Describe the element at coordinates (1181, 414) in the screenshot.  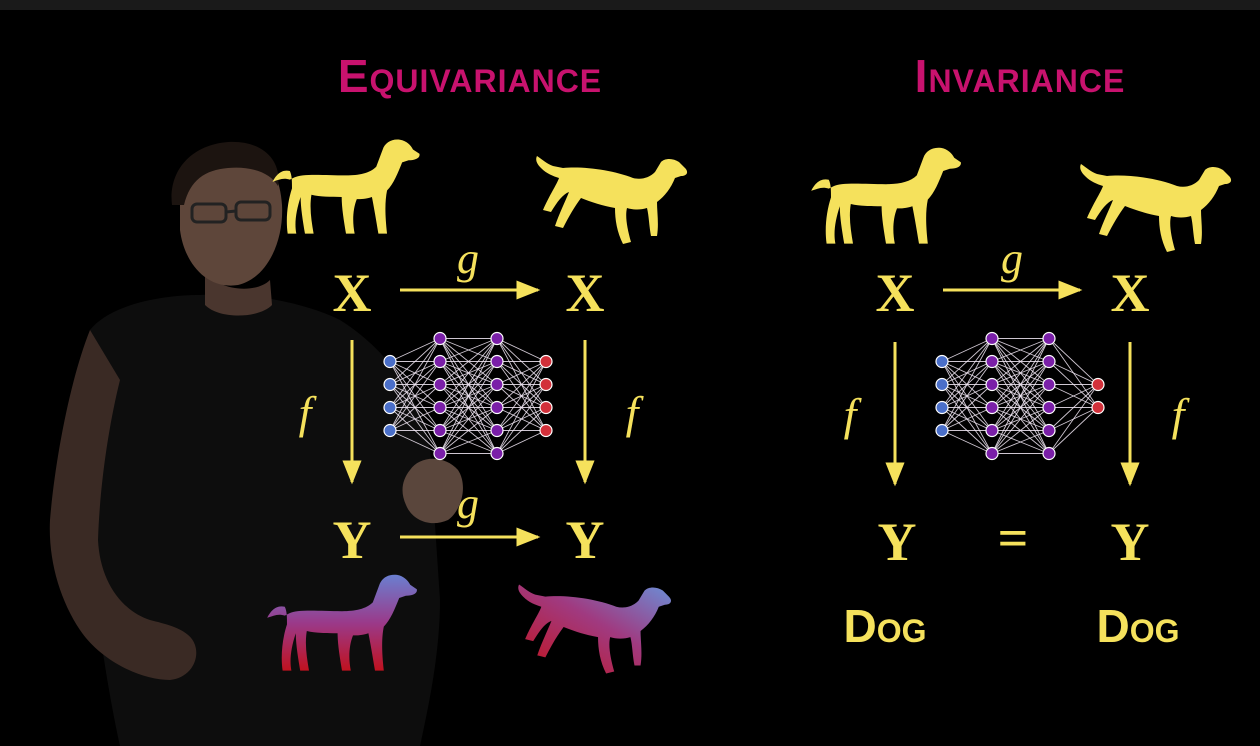
I see `f-right-label: f` at that location.